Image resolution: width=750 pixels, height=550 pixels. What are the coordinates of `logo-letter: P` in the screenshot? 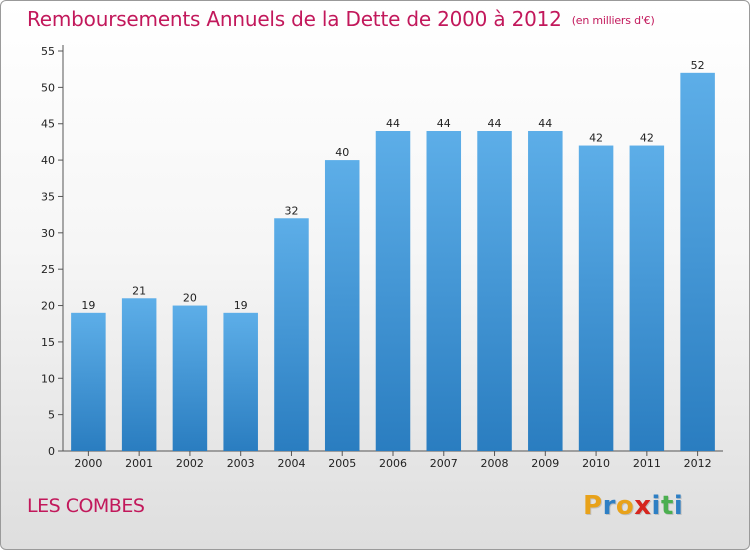 It's located at (593, 506).